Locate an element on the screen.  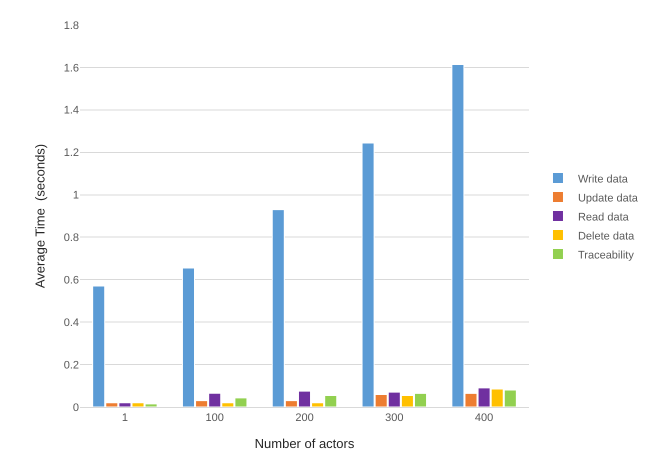
legend-label: Update data is located at coordinates (608, 198).